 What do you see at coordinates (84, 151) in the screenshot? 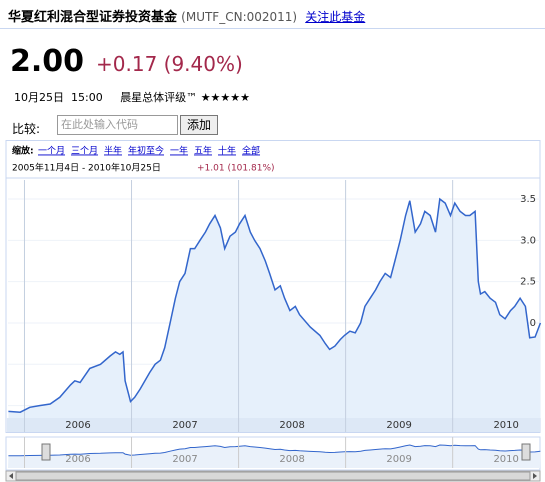
I see `zoom-option: 三个月` at bounding box center [84, 151].